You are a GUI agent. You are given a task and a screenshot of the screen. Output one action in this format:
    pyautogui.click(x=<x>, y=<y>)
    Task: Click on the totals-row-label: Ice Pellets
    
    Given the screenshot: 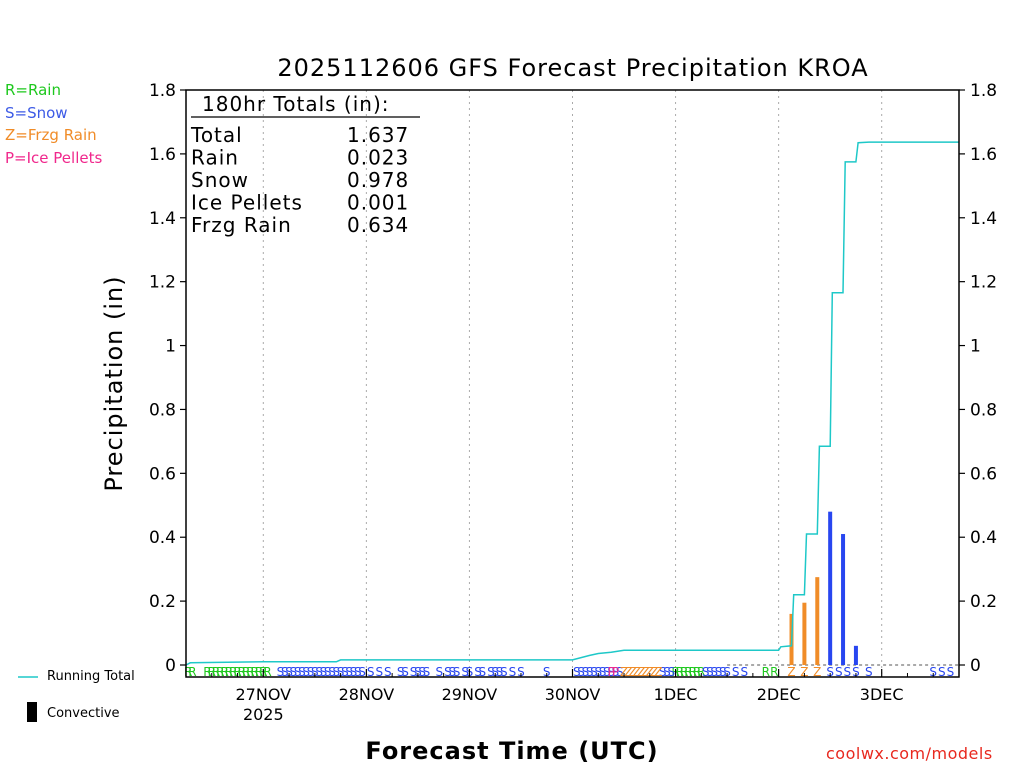 What is the action you would take?
    pyautogui.click(x=247, y=203)
    